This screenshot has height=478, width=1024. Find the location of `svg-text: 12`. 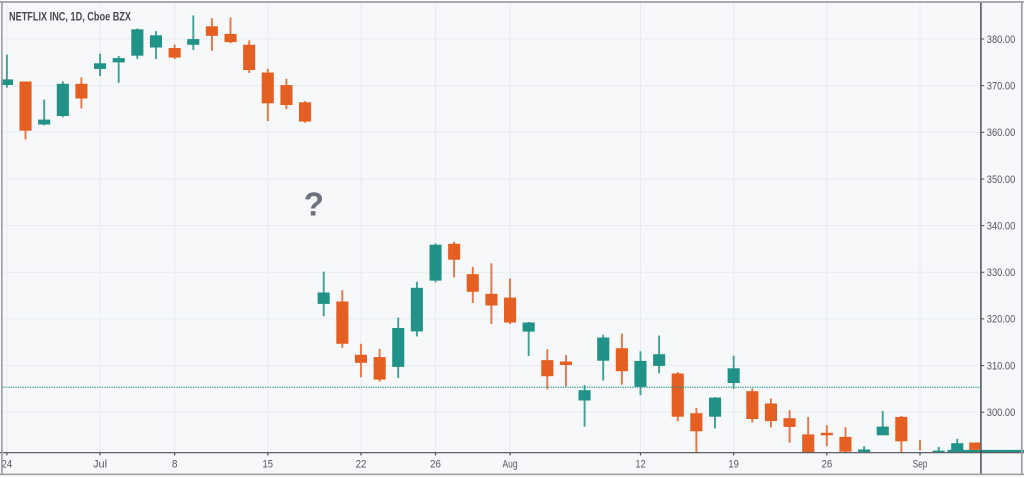

svg-text: 12 is located at coordinates (640, 465).